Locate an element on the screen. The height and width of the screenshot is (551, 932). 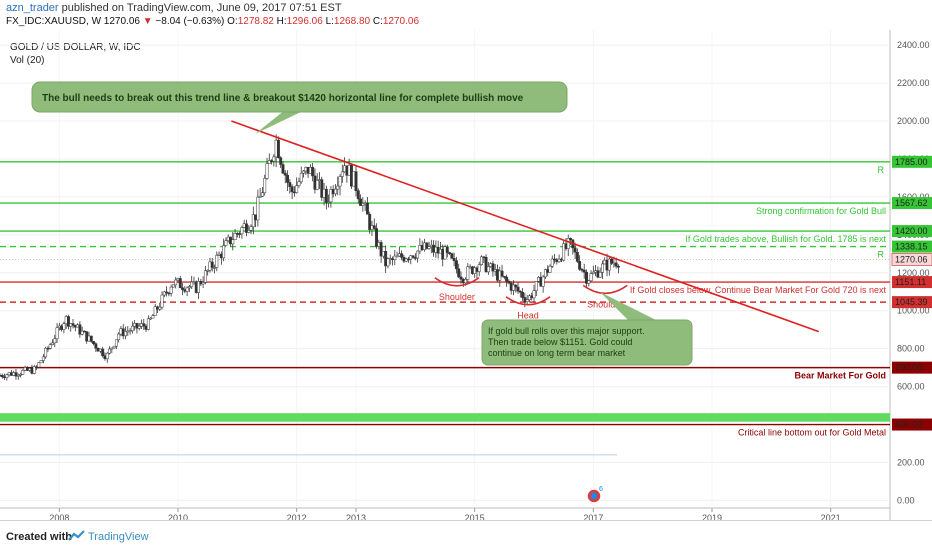
down-arrow-icon: ▼ is located at coordinates (147, 21).